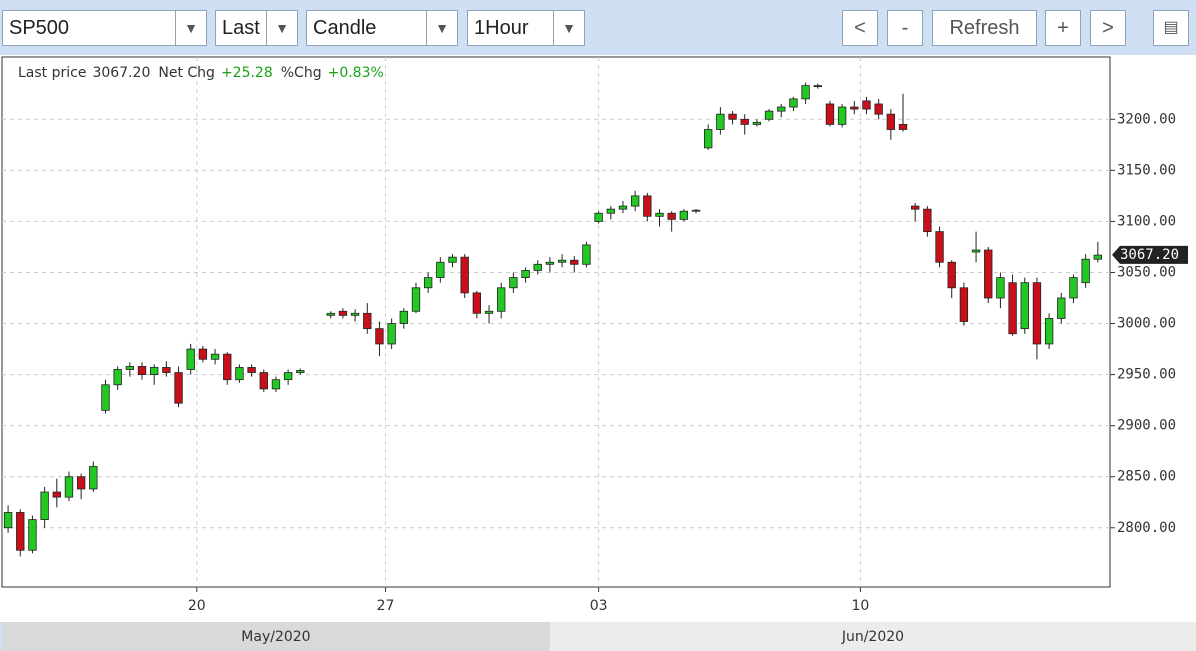 The width and height of the screenshot is (1196, 651). I want to click on info-label: %Chg, so click(301, 73).